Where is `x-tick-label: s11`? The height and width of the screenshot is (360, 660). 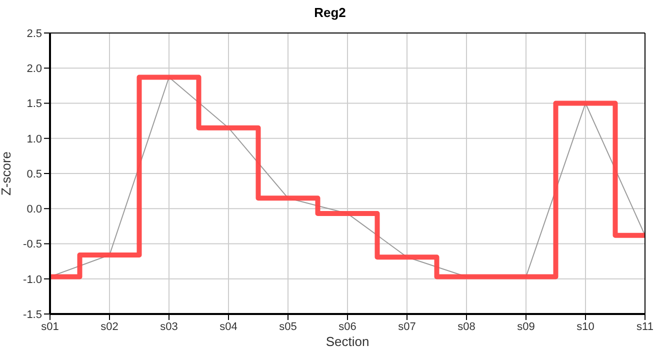 x-tick-label: s11 is located at coordinates (645, 326).